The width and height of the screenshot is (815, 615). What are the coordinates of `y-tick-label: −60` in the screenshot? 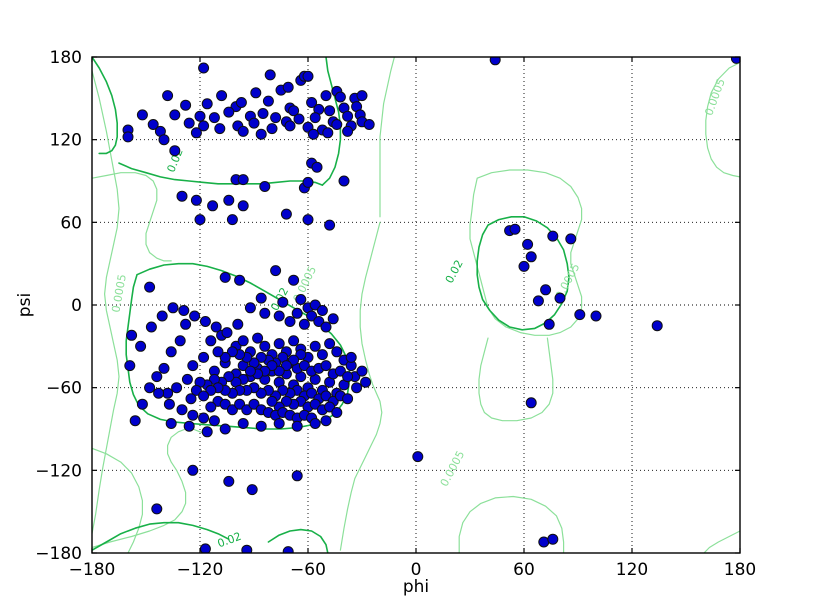 It's located at (64, 389).